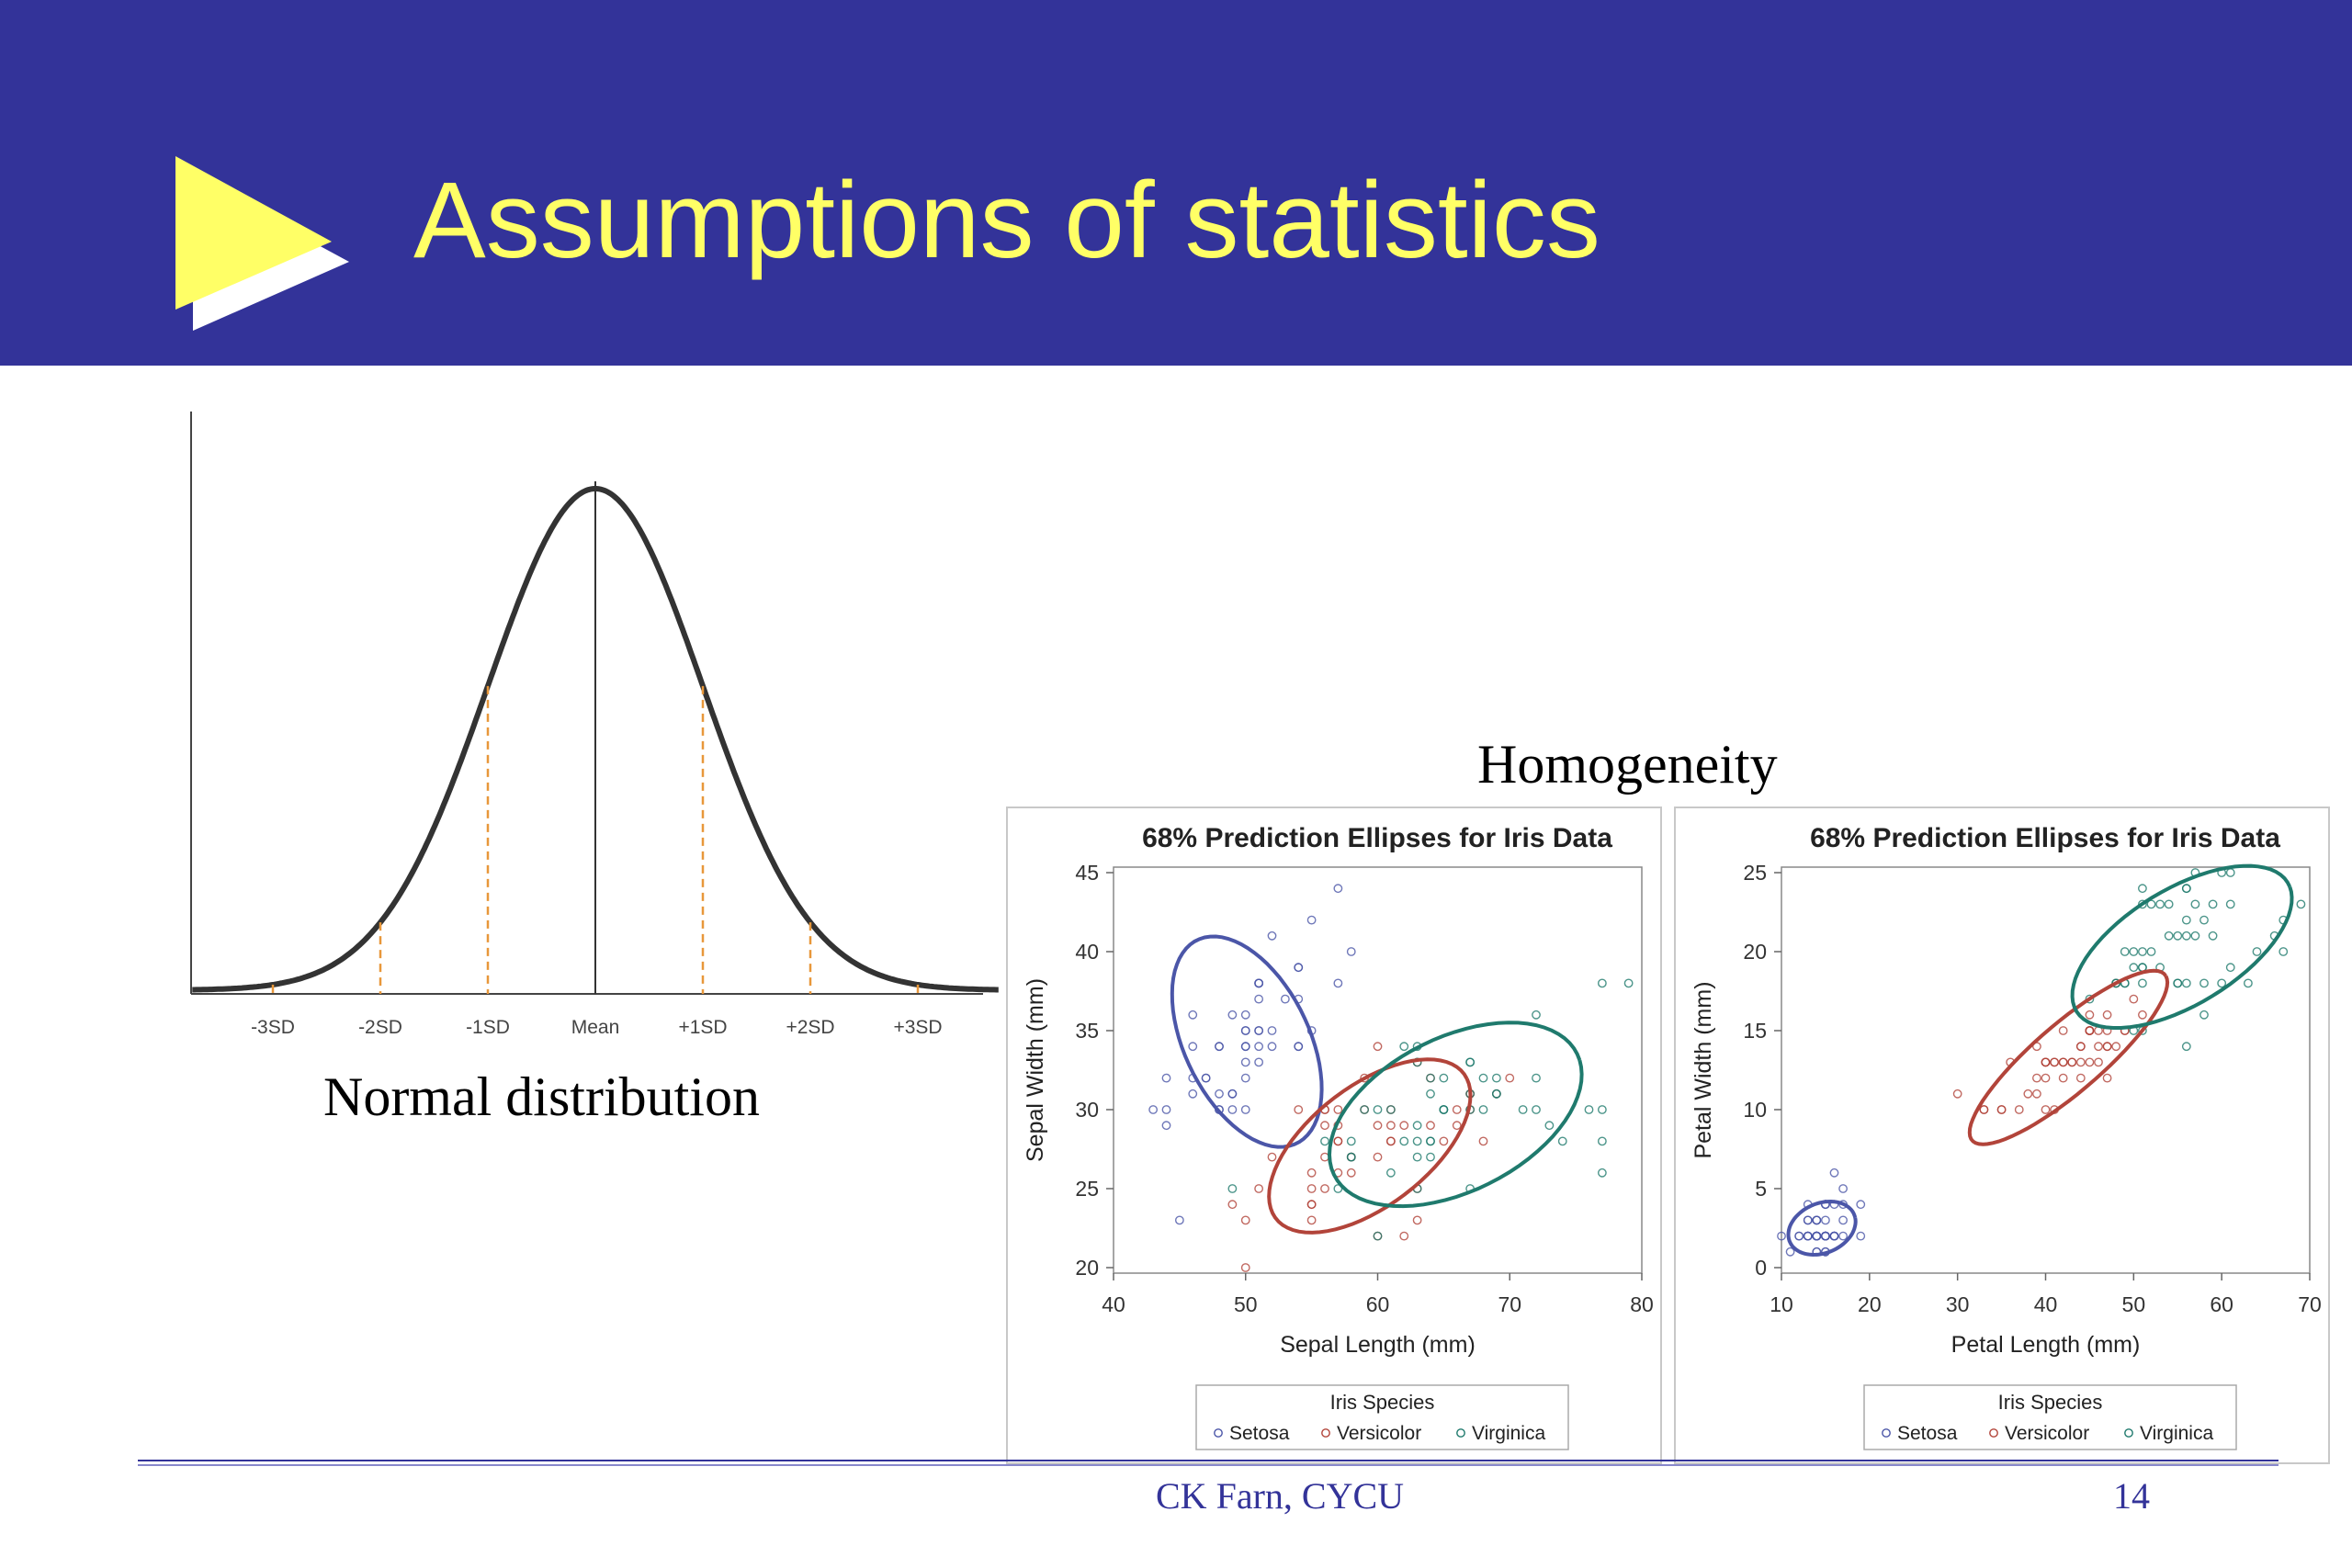 This screenshot has width=2352, height=1568. Describe the element at coordinates (595, 1027) in the screenshot. I see `sd-tick-label: Mean` at that location.